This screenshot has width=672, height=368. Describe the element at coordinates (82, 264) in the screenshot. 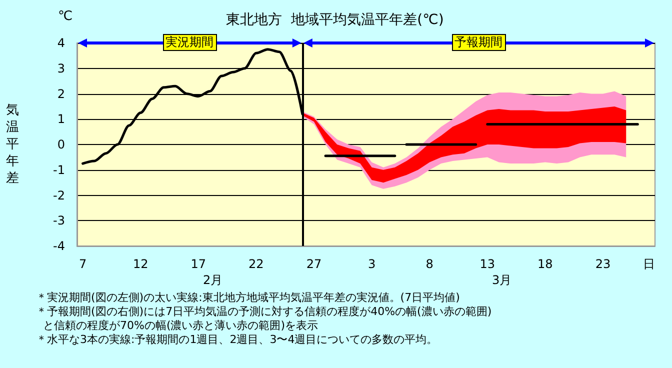

I see `x-tick-label: 7` at that location.